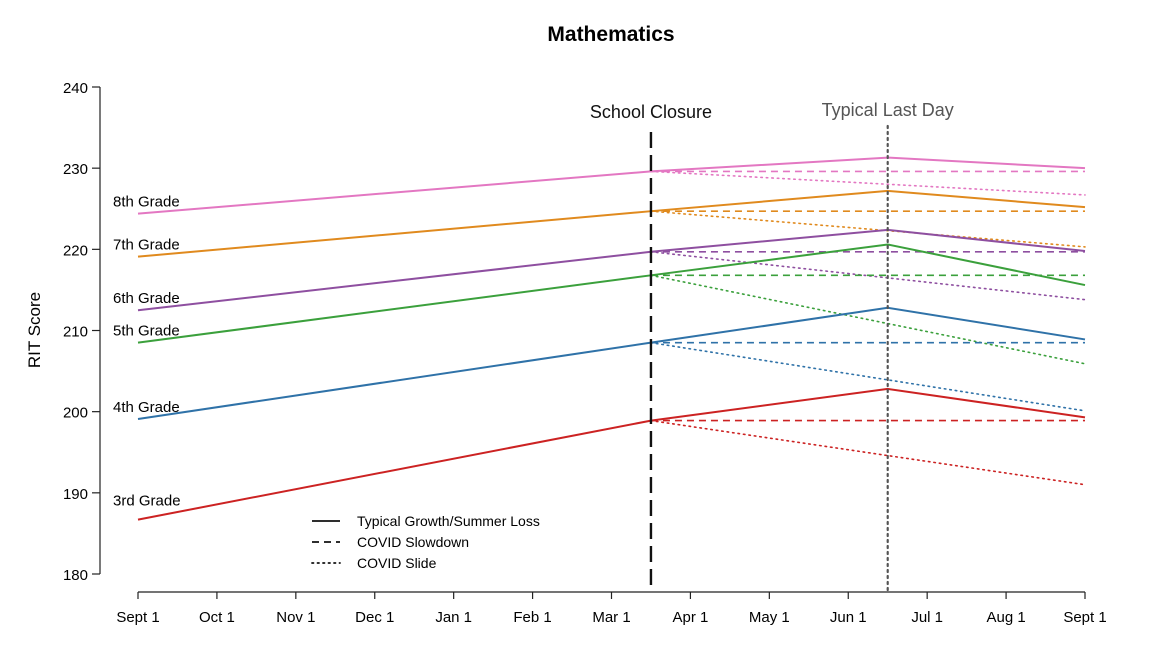  Describe the element at coordinates (611, 617) in the screenshot. I see `x-tick-label: Mar 1` at that location.